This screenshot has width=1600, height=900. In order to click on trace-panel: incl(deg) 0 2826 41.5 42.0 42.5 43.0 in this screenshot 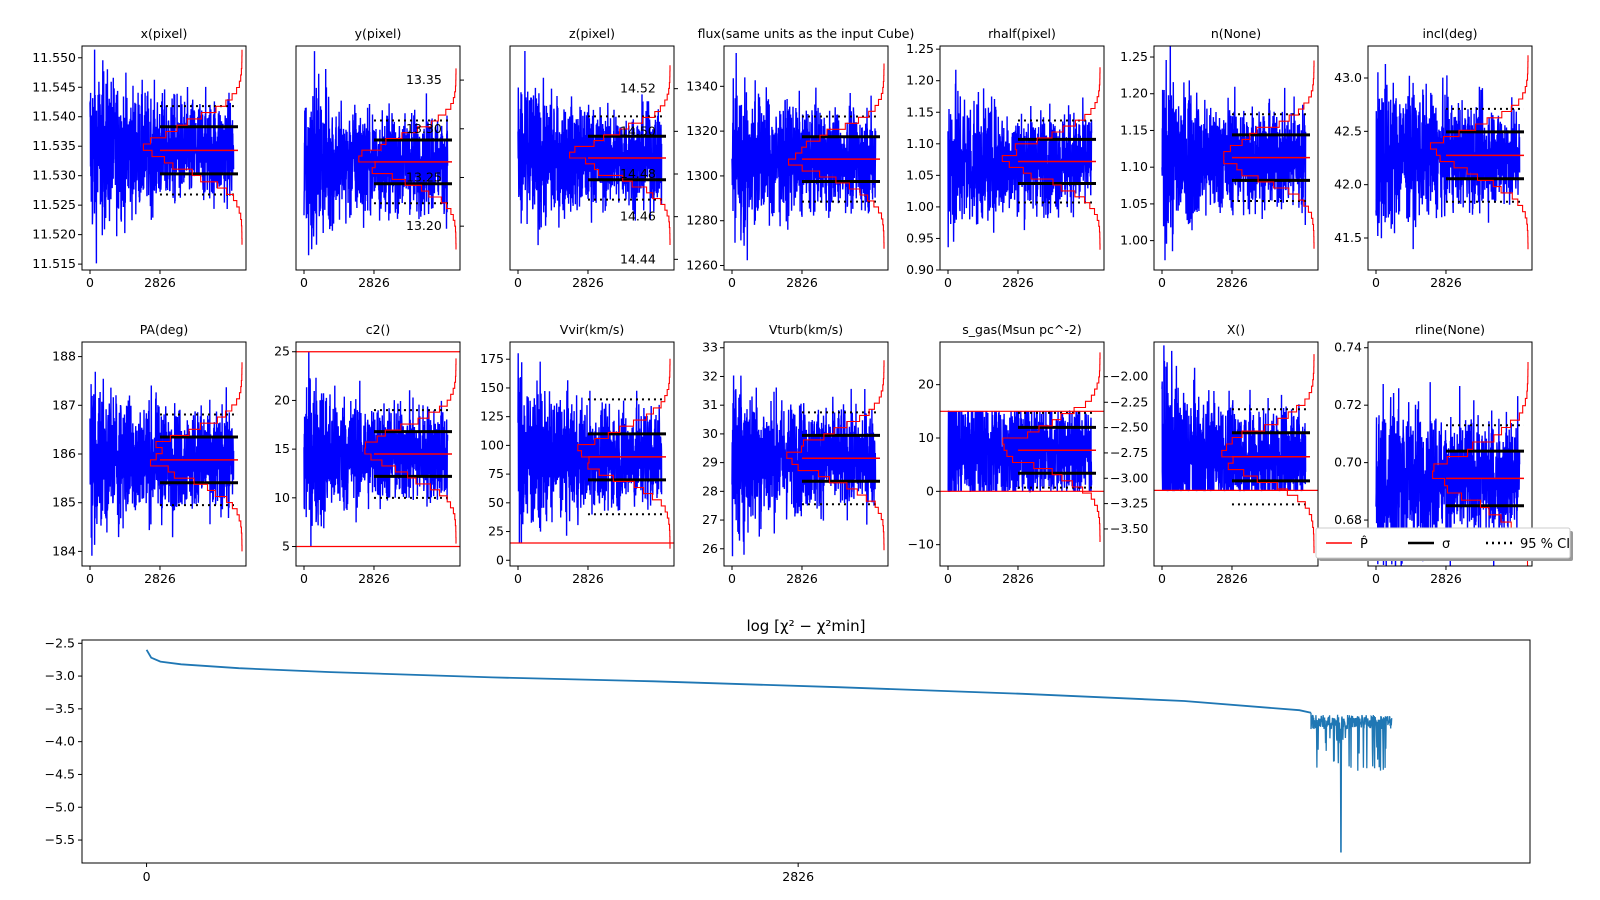, I will do `click(1433, 158)`.